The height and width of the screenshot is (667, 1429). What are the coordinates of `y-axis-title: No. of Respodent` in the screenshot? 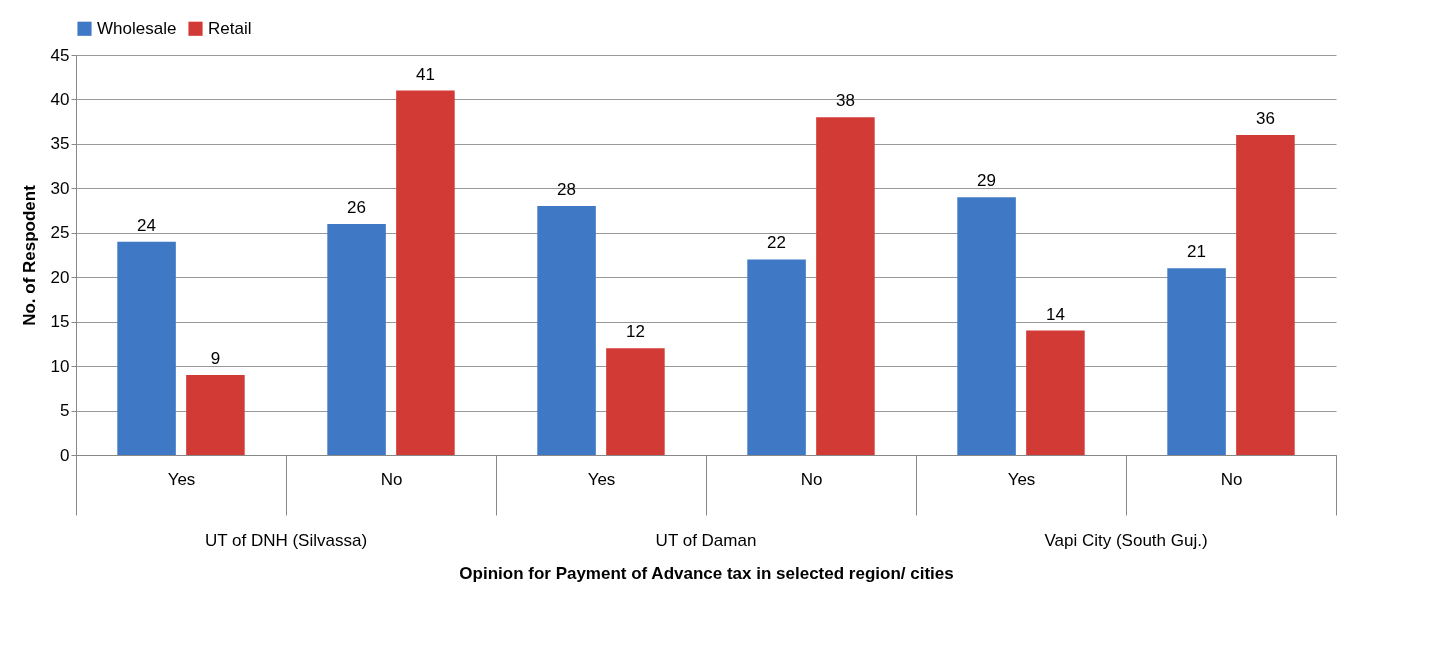 It's located at (29, 255).